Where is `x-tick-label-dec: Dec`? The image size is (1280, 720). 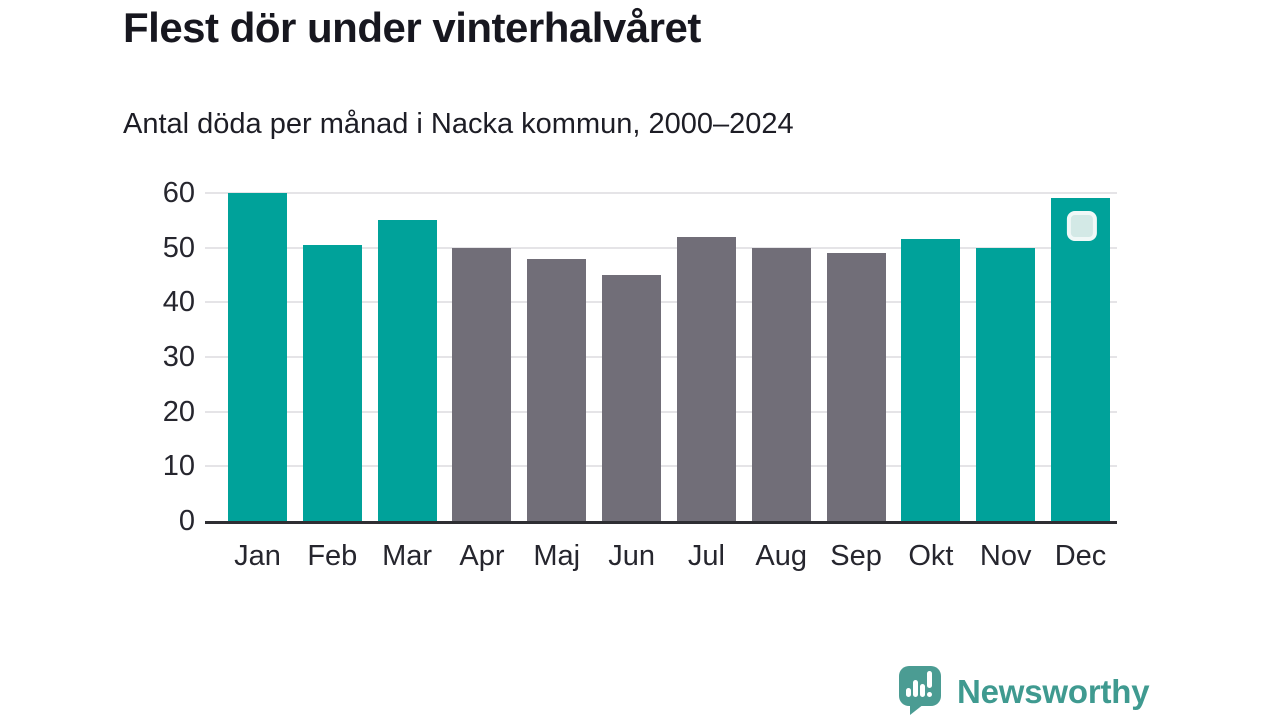
x-tick-label-dec: Dec is located at coordinates (1080, 556).